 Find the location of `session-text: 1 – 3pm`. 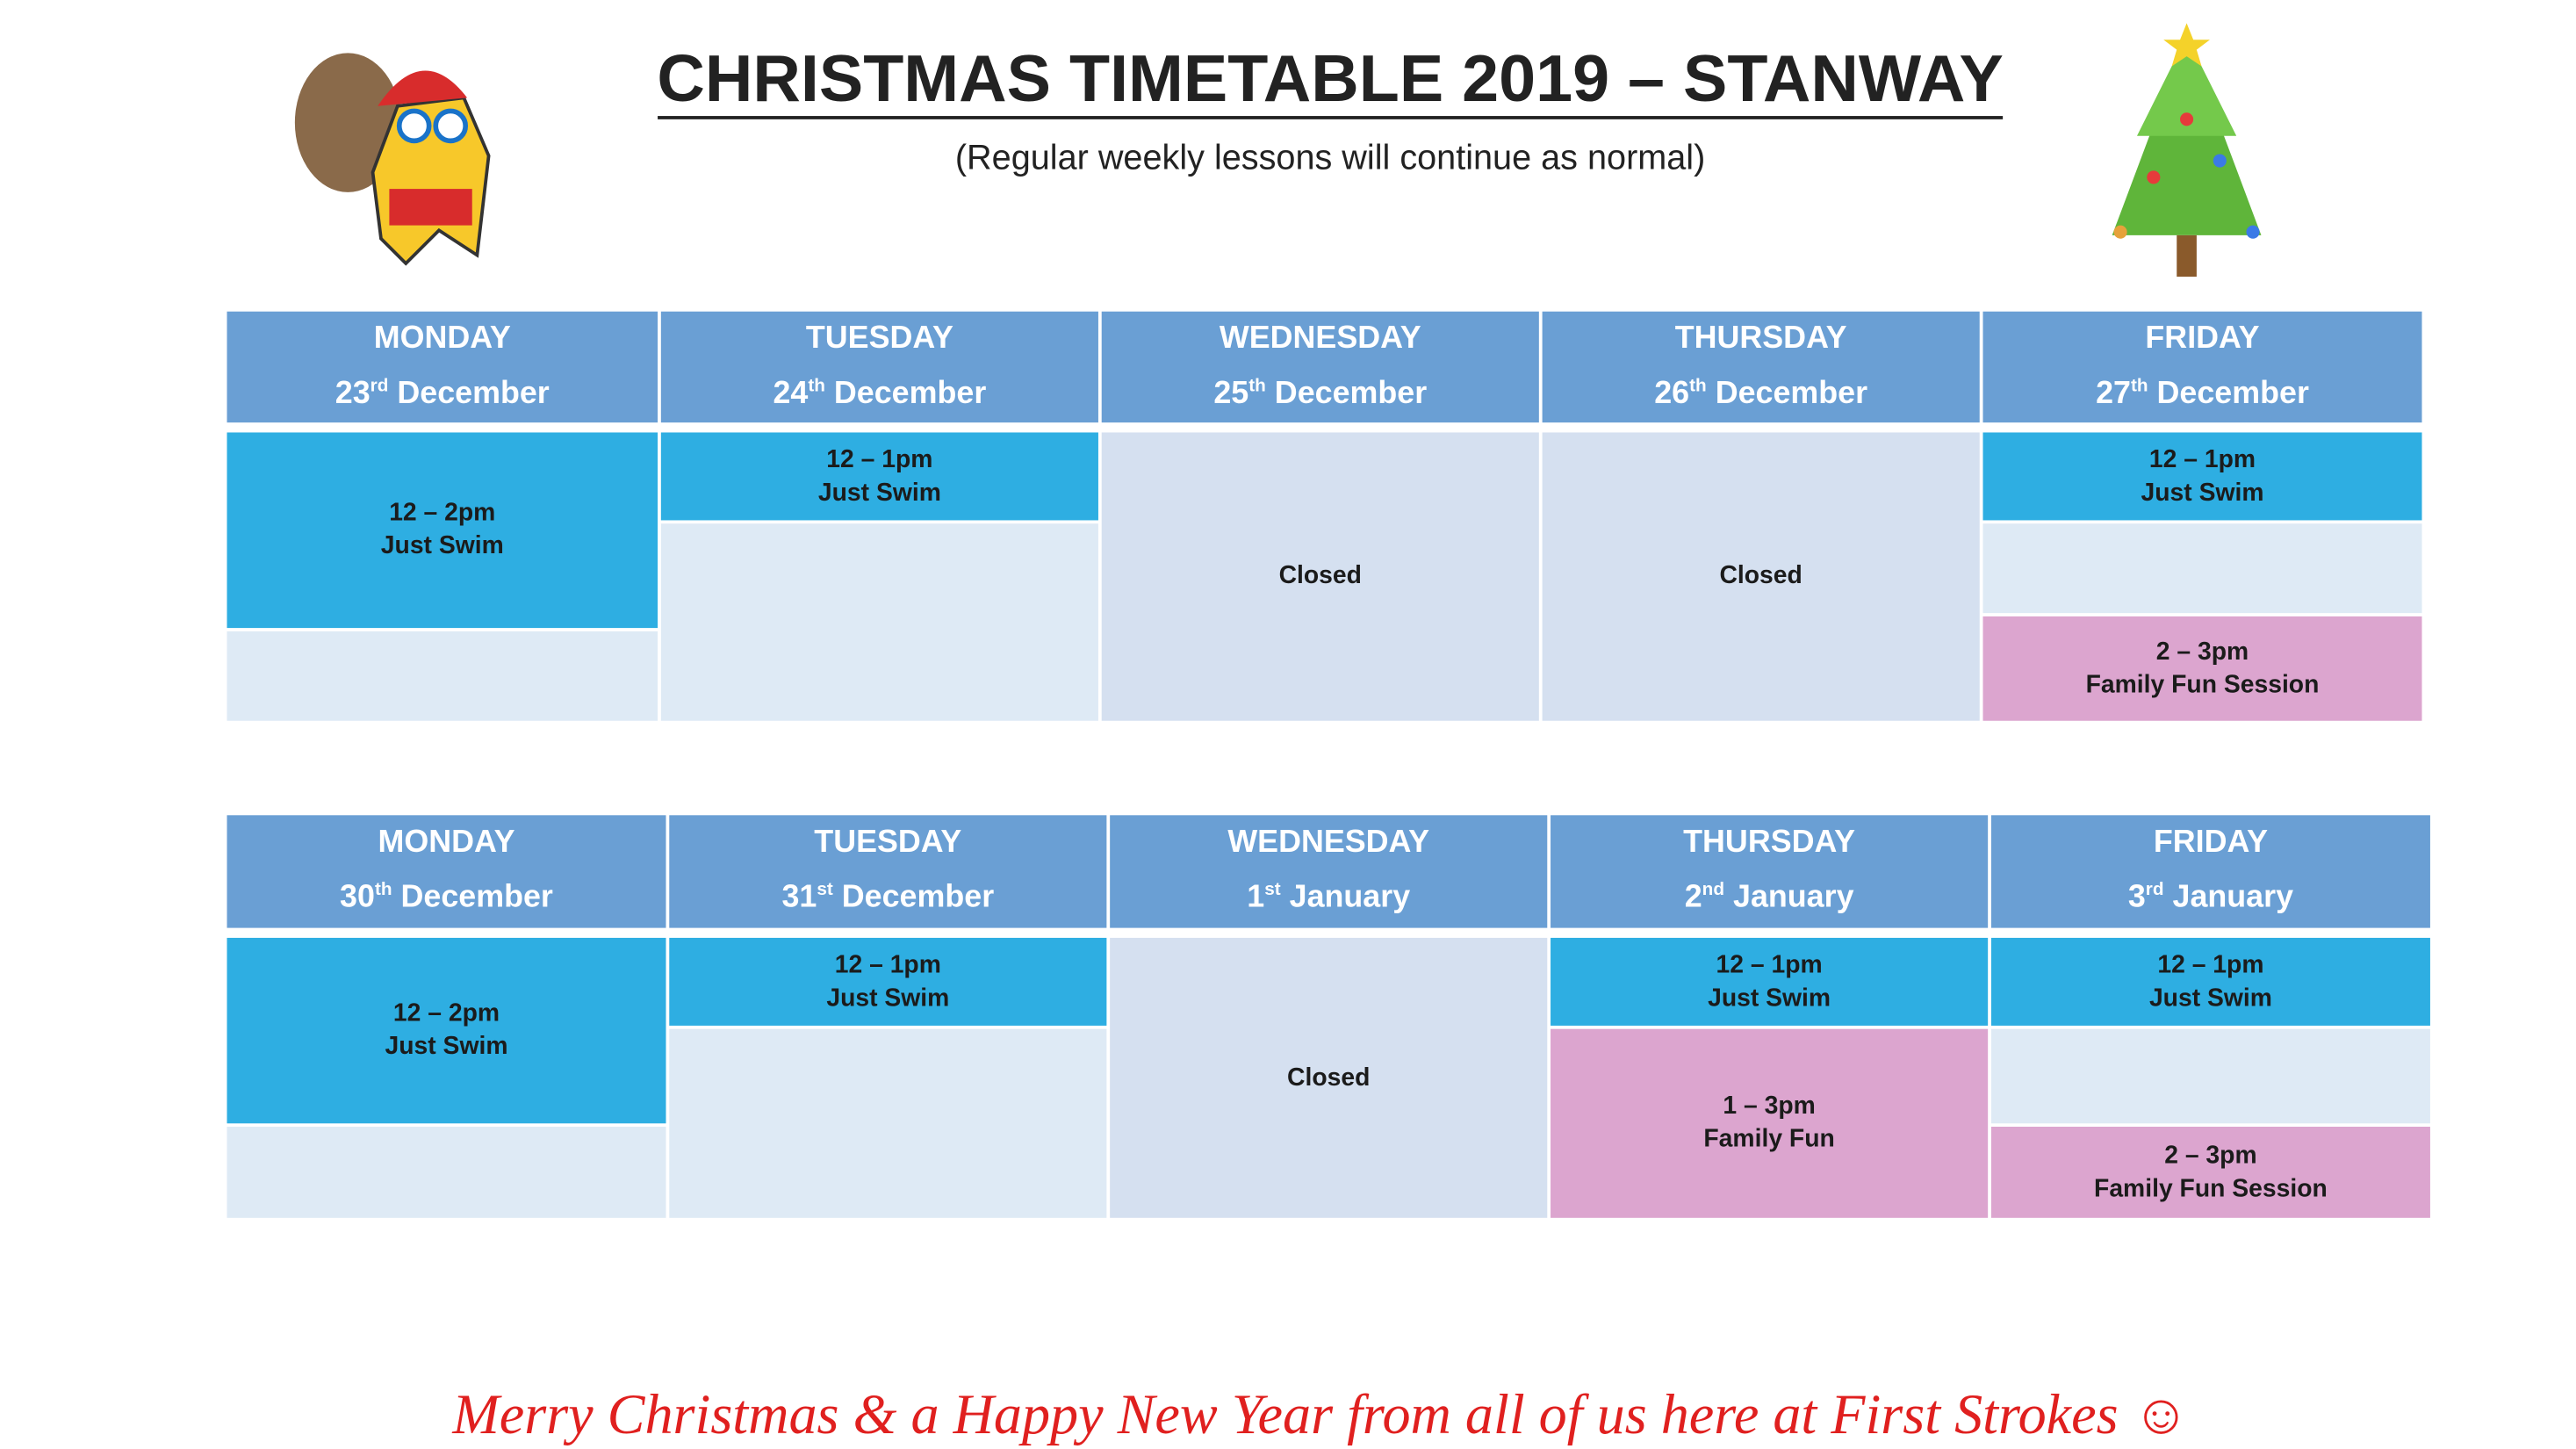

session-text: 1 – 3pm is located at coordinates (1769, 1106).